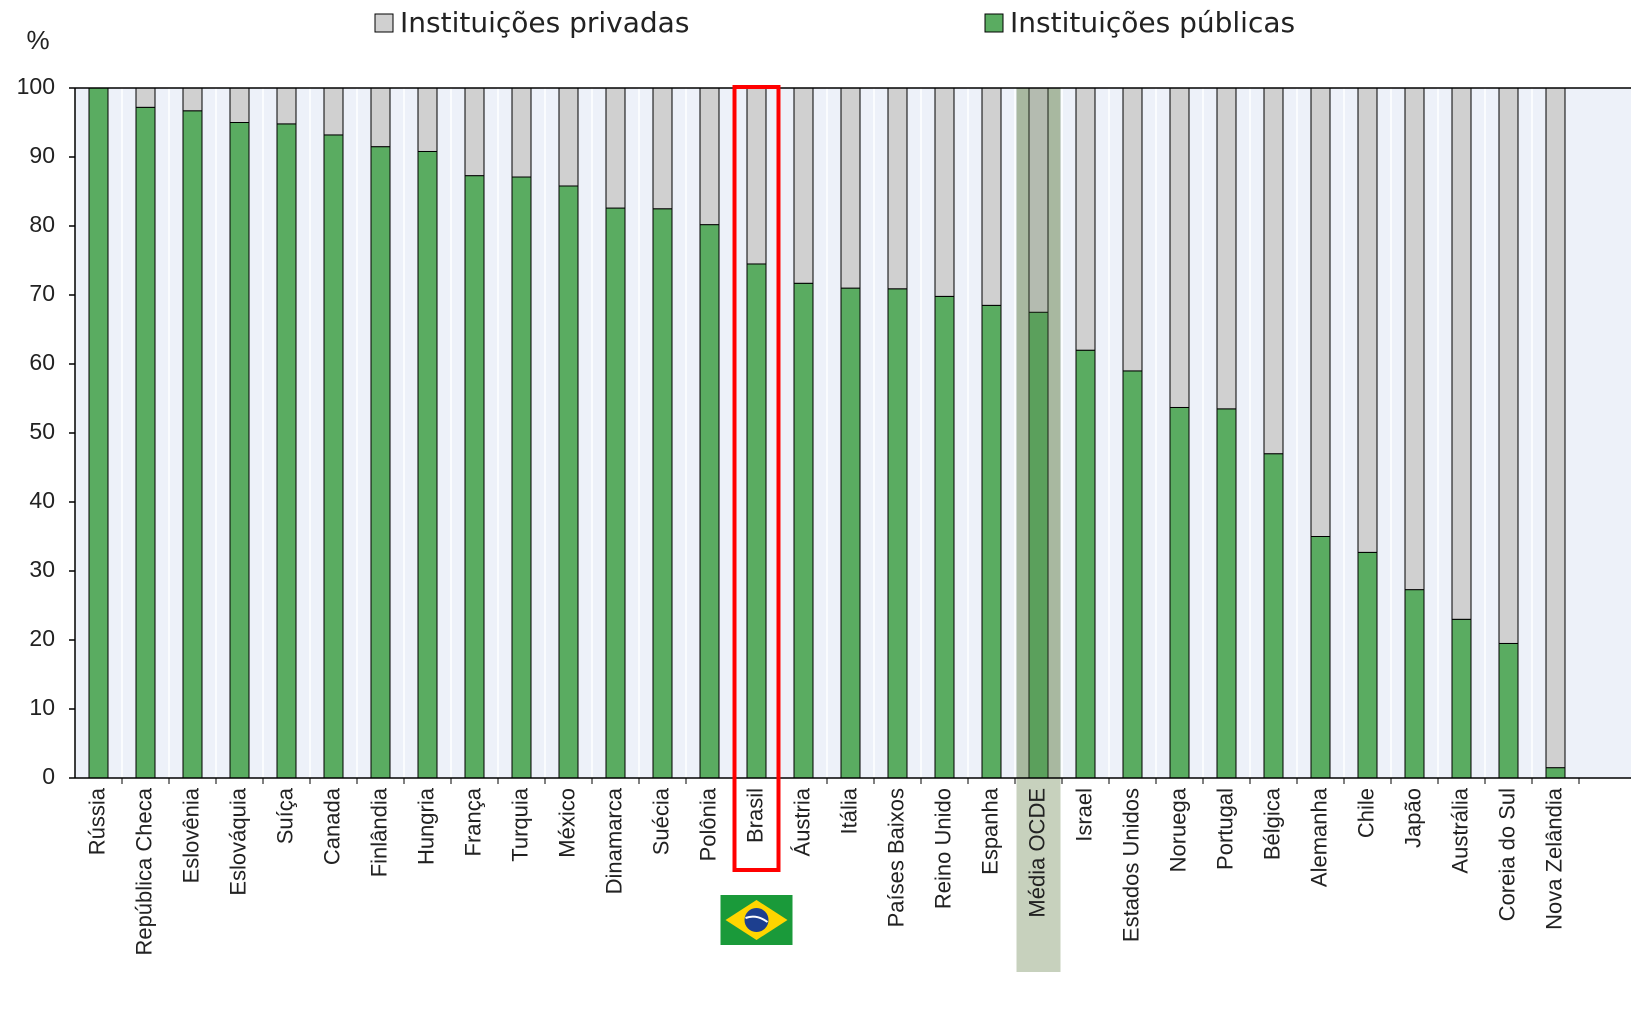  What do you see at coordinates (284, 815) in the screenshot?
I see `x-tick-label: Suíça` at bounding box center [284, 815].